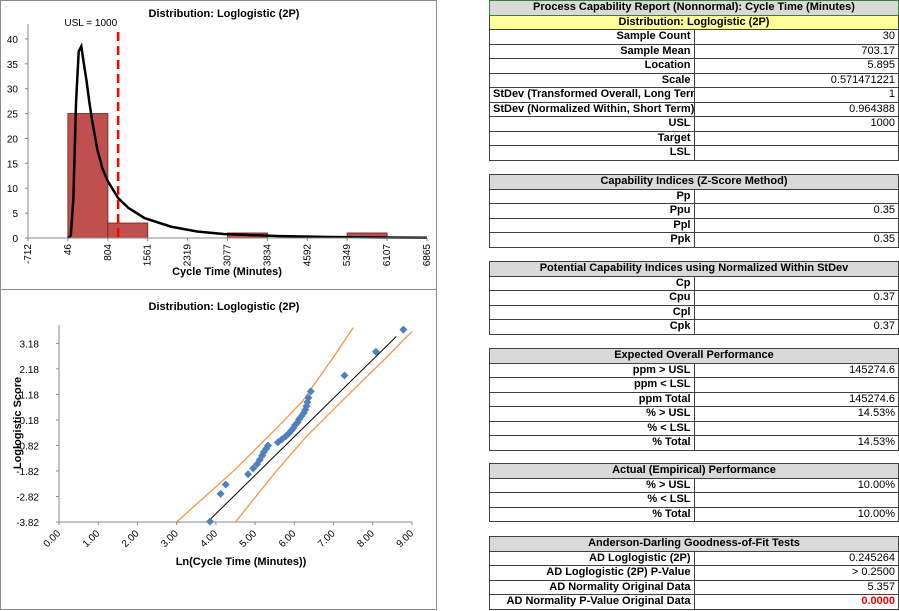  Describe the element at coordinates (247, 141) in the screenshot. I see `fitted-density-curve` at that location.